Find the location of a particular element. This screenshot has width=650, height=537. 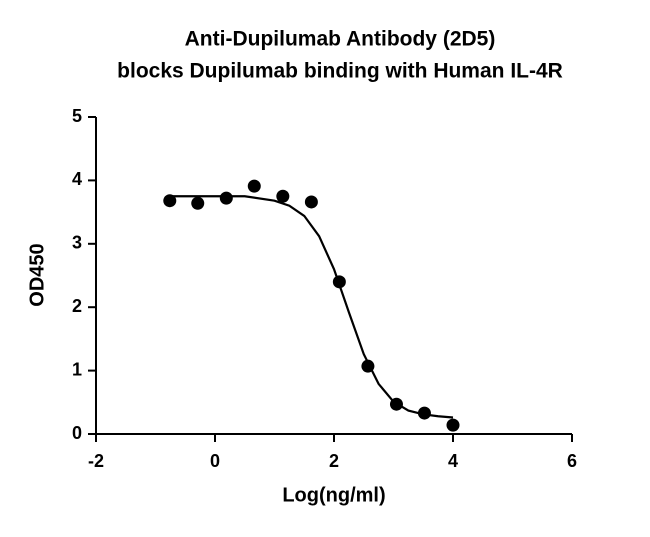

y-tick-label: 0 is located at coordinates (77, 433).